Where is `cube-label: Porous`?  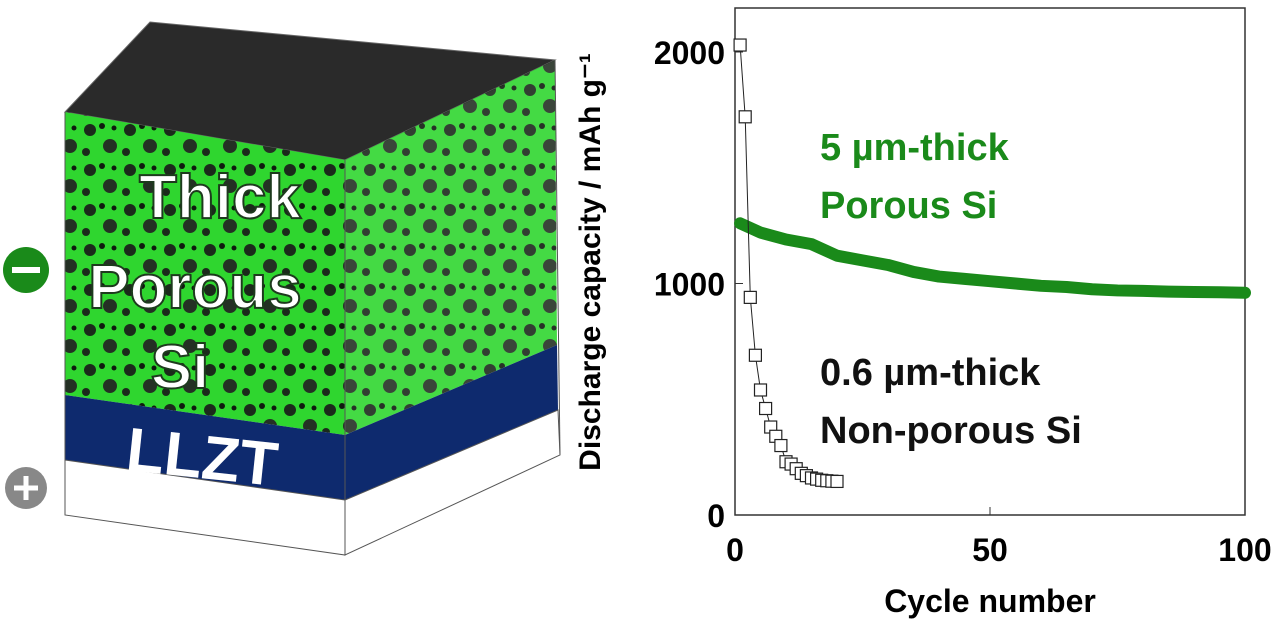 cube-label: Porous is located at coordinates (195, 287).